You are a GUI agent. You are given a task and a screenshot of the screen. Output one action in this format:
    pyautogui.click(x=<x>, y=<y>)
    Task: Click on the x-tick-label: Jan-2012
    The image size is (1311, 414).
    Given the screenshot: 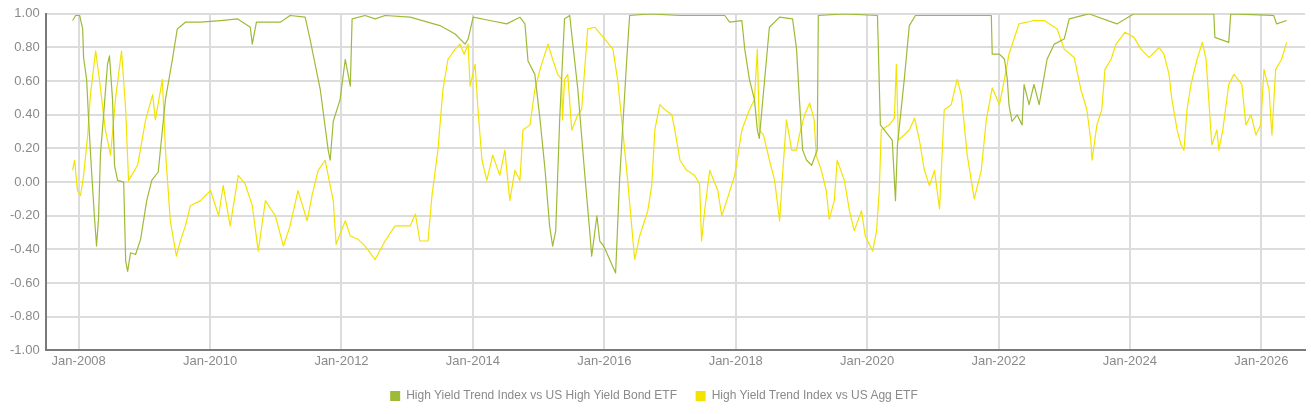 What is the action you would take?
    pyautogui.click(x=341, y=360)
    